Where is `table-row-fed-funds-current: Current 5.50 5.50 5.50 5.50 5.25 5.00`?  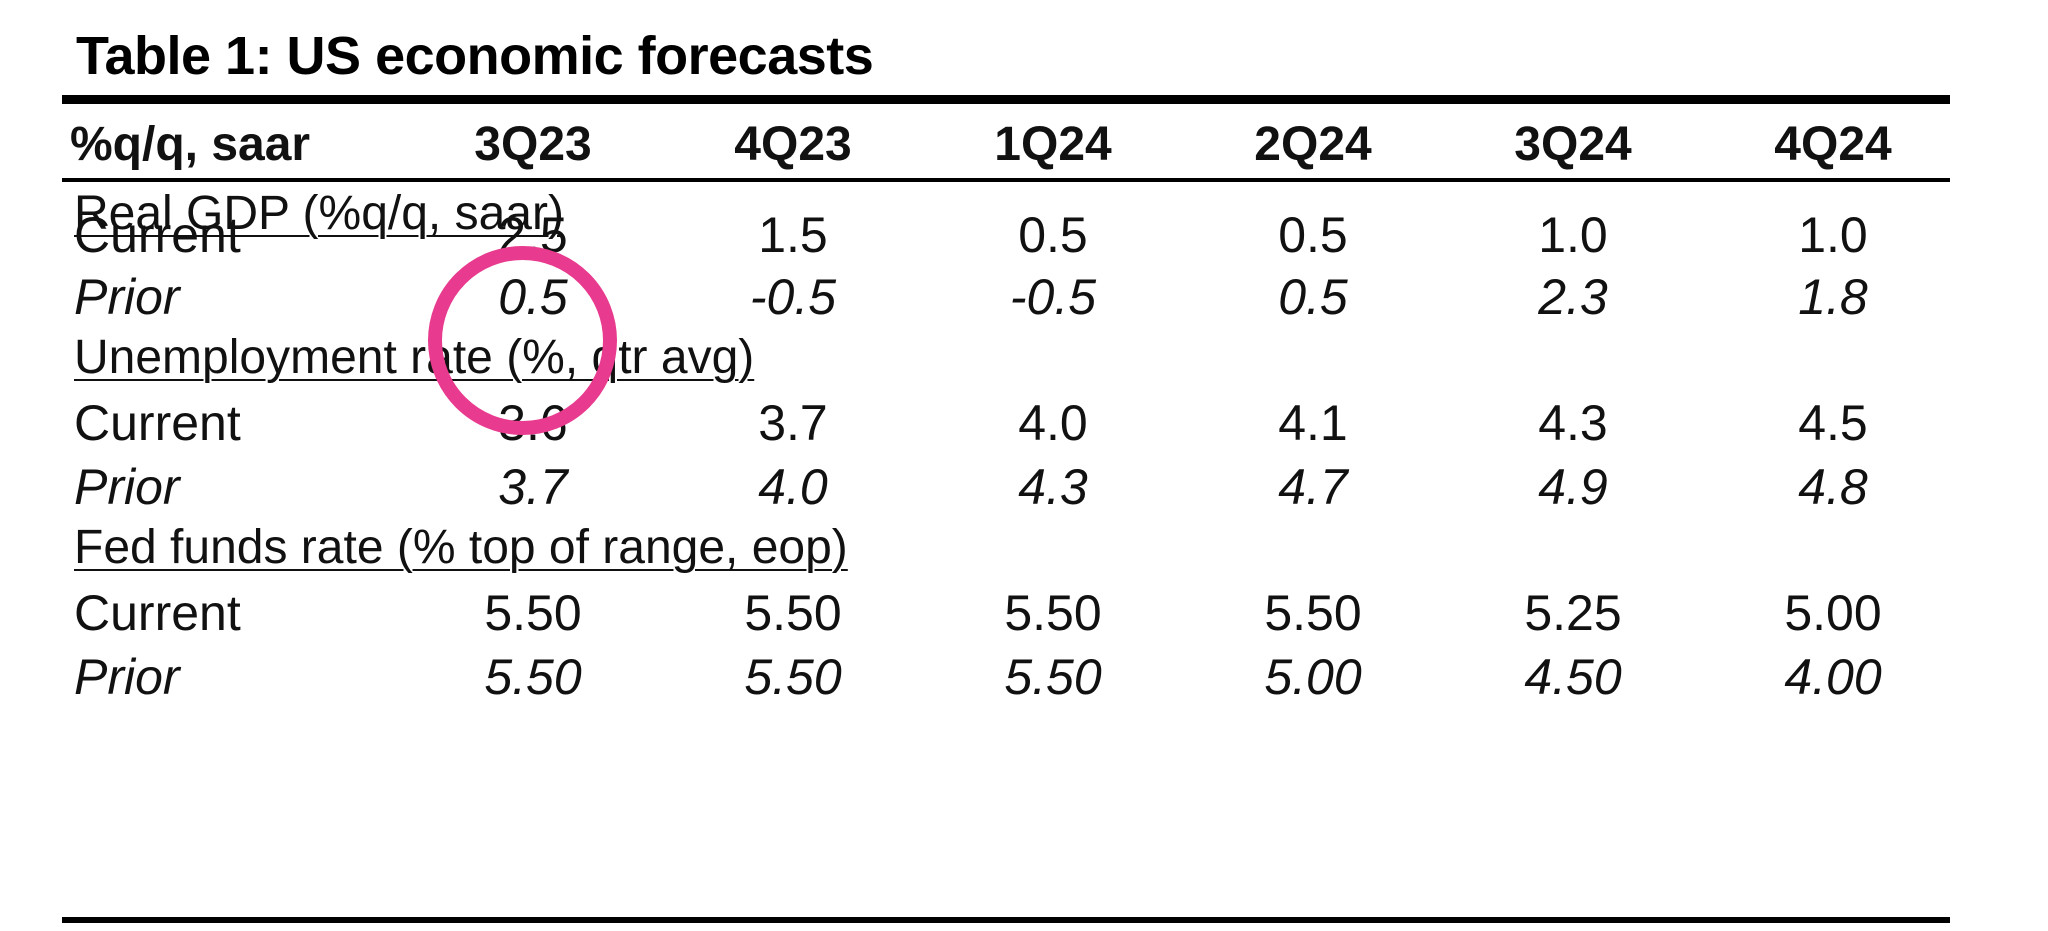
table-row-fed-funds-current: Current 5.50 5.50 5.50 5.50 5.25 5.00 is located at coordinates (1024, 613).